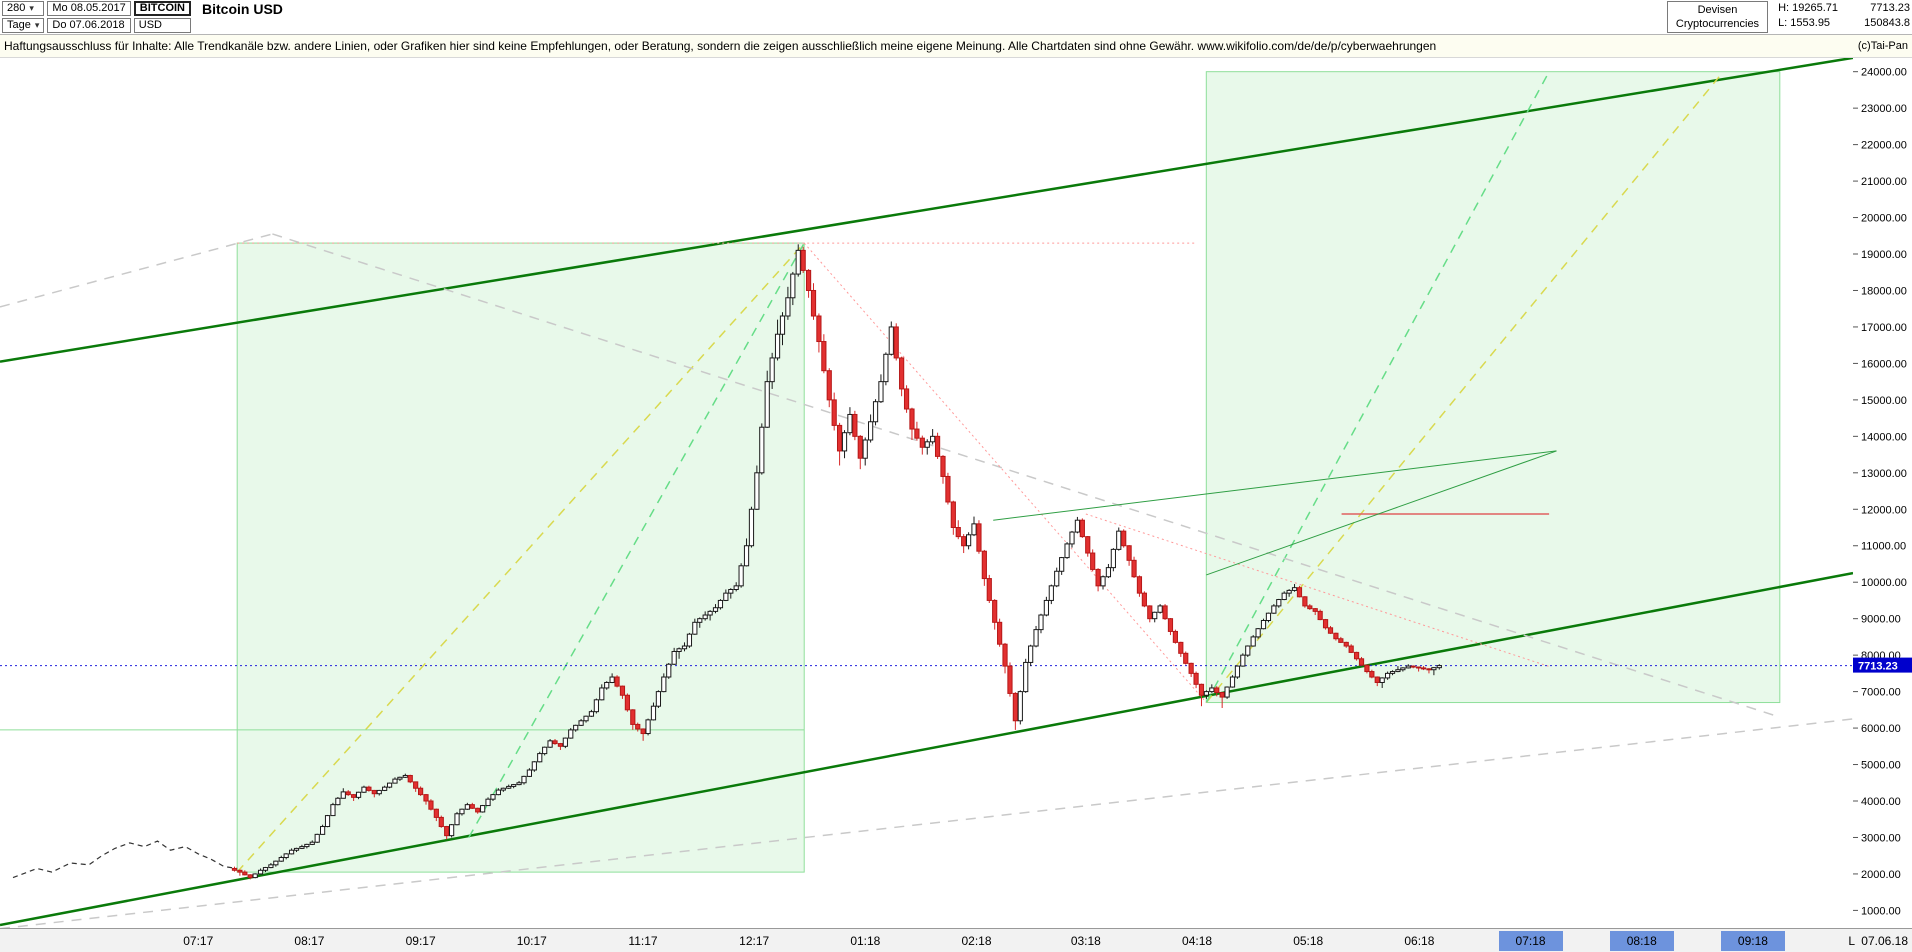  Describe the element at coordinates (1887, 23) in the screenshot. I see `volume-value: 150843.8` at that location.